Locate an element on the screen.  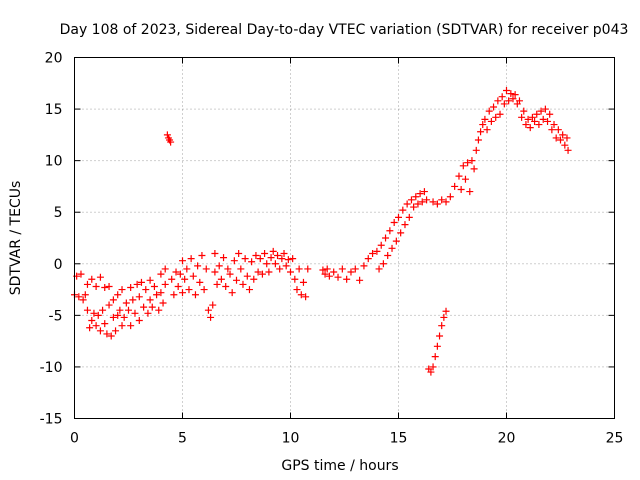
y-tick-label: -5 is located at coordinates (56, 316).